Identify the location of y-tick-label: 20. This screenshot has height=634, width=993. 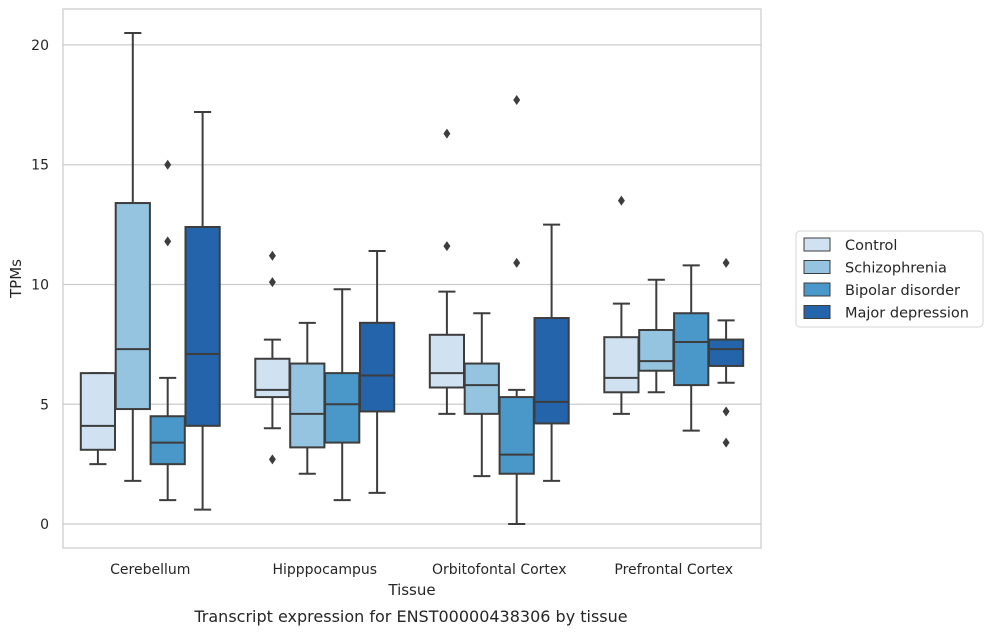
(40, 46).